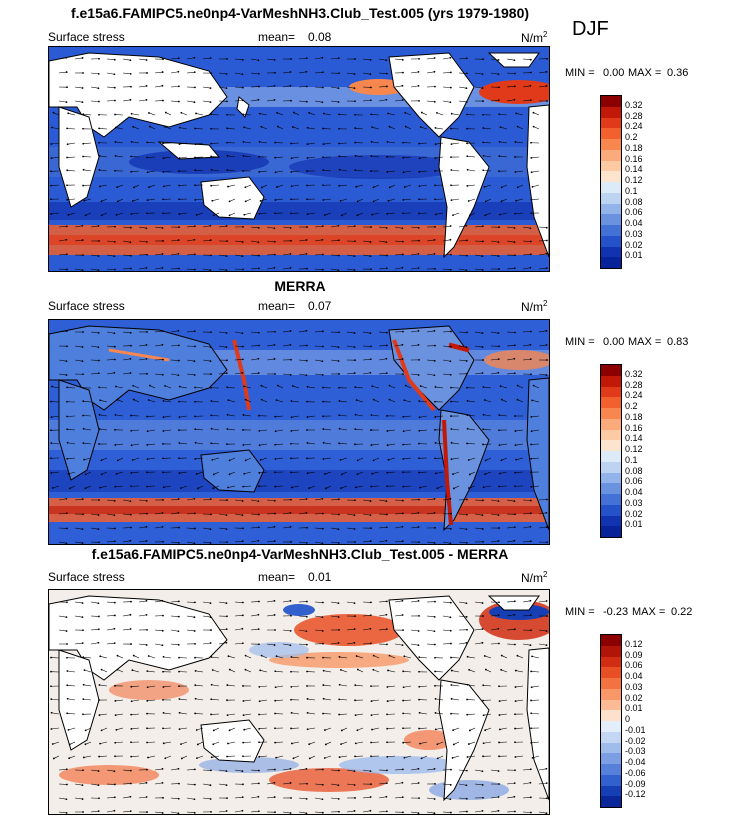 This screenshot has height=819, width=733. Describe the element at coordinates (634, 104) in the screenshot. I see `colorbar-tick-label: 0.32` at that location.